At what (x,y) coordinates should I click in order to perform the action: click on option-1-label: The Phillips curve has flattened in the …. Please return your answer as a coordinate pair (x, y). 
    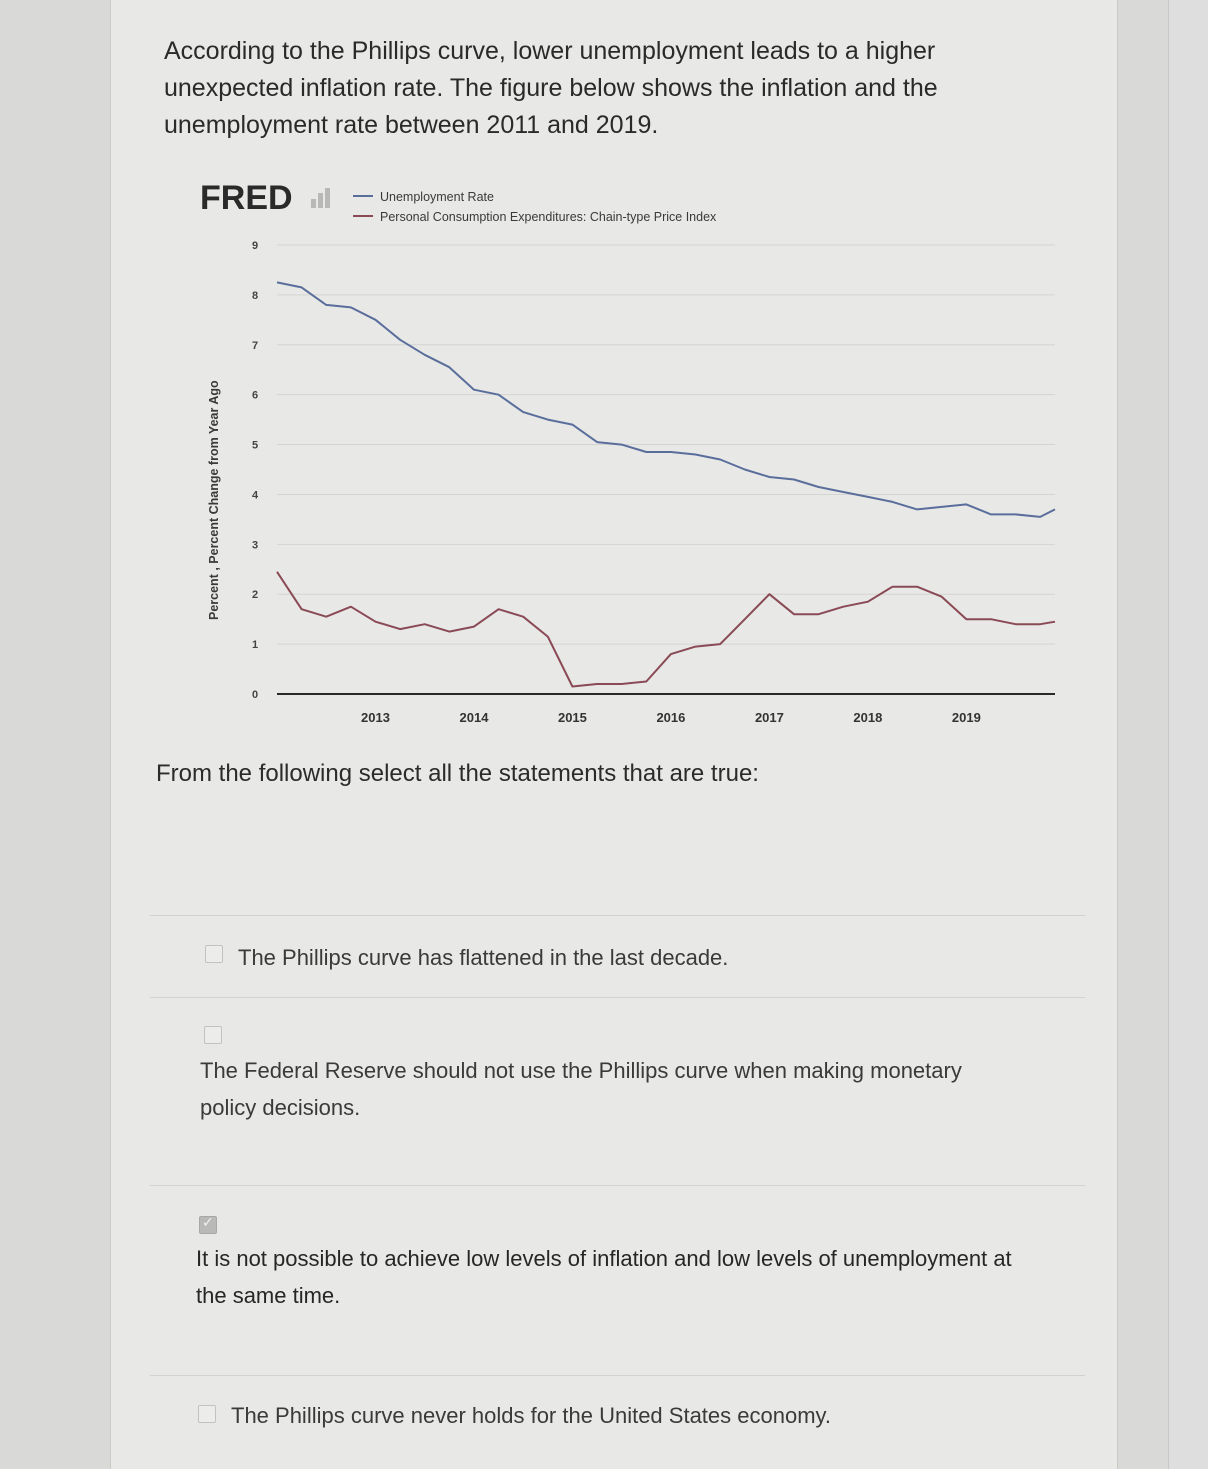
    Looking at the image, I should click on (483, 957).